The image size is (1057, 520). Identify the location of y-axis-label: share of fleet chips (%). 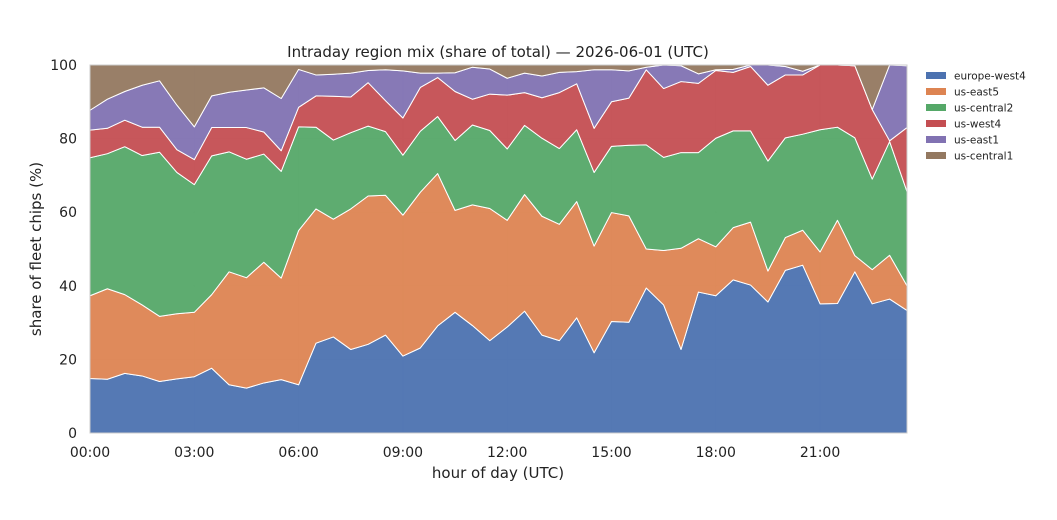
(36, 249).